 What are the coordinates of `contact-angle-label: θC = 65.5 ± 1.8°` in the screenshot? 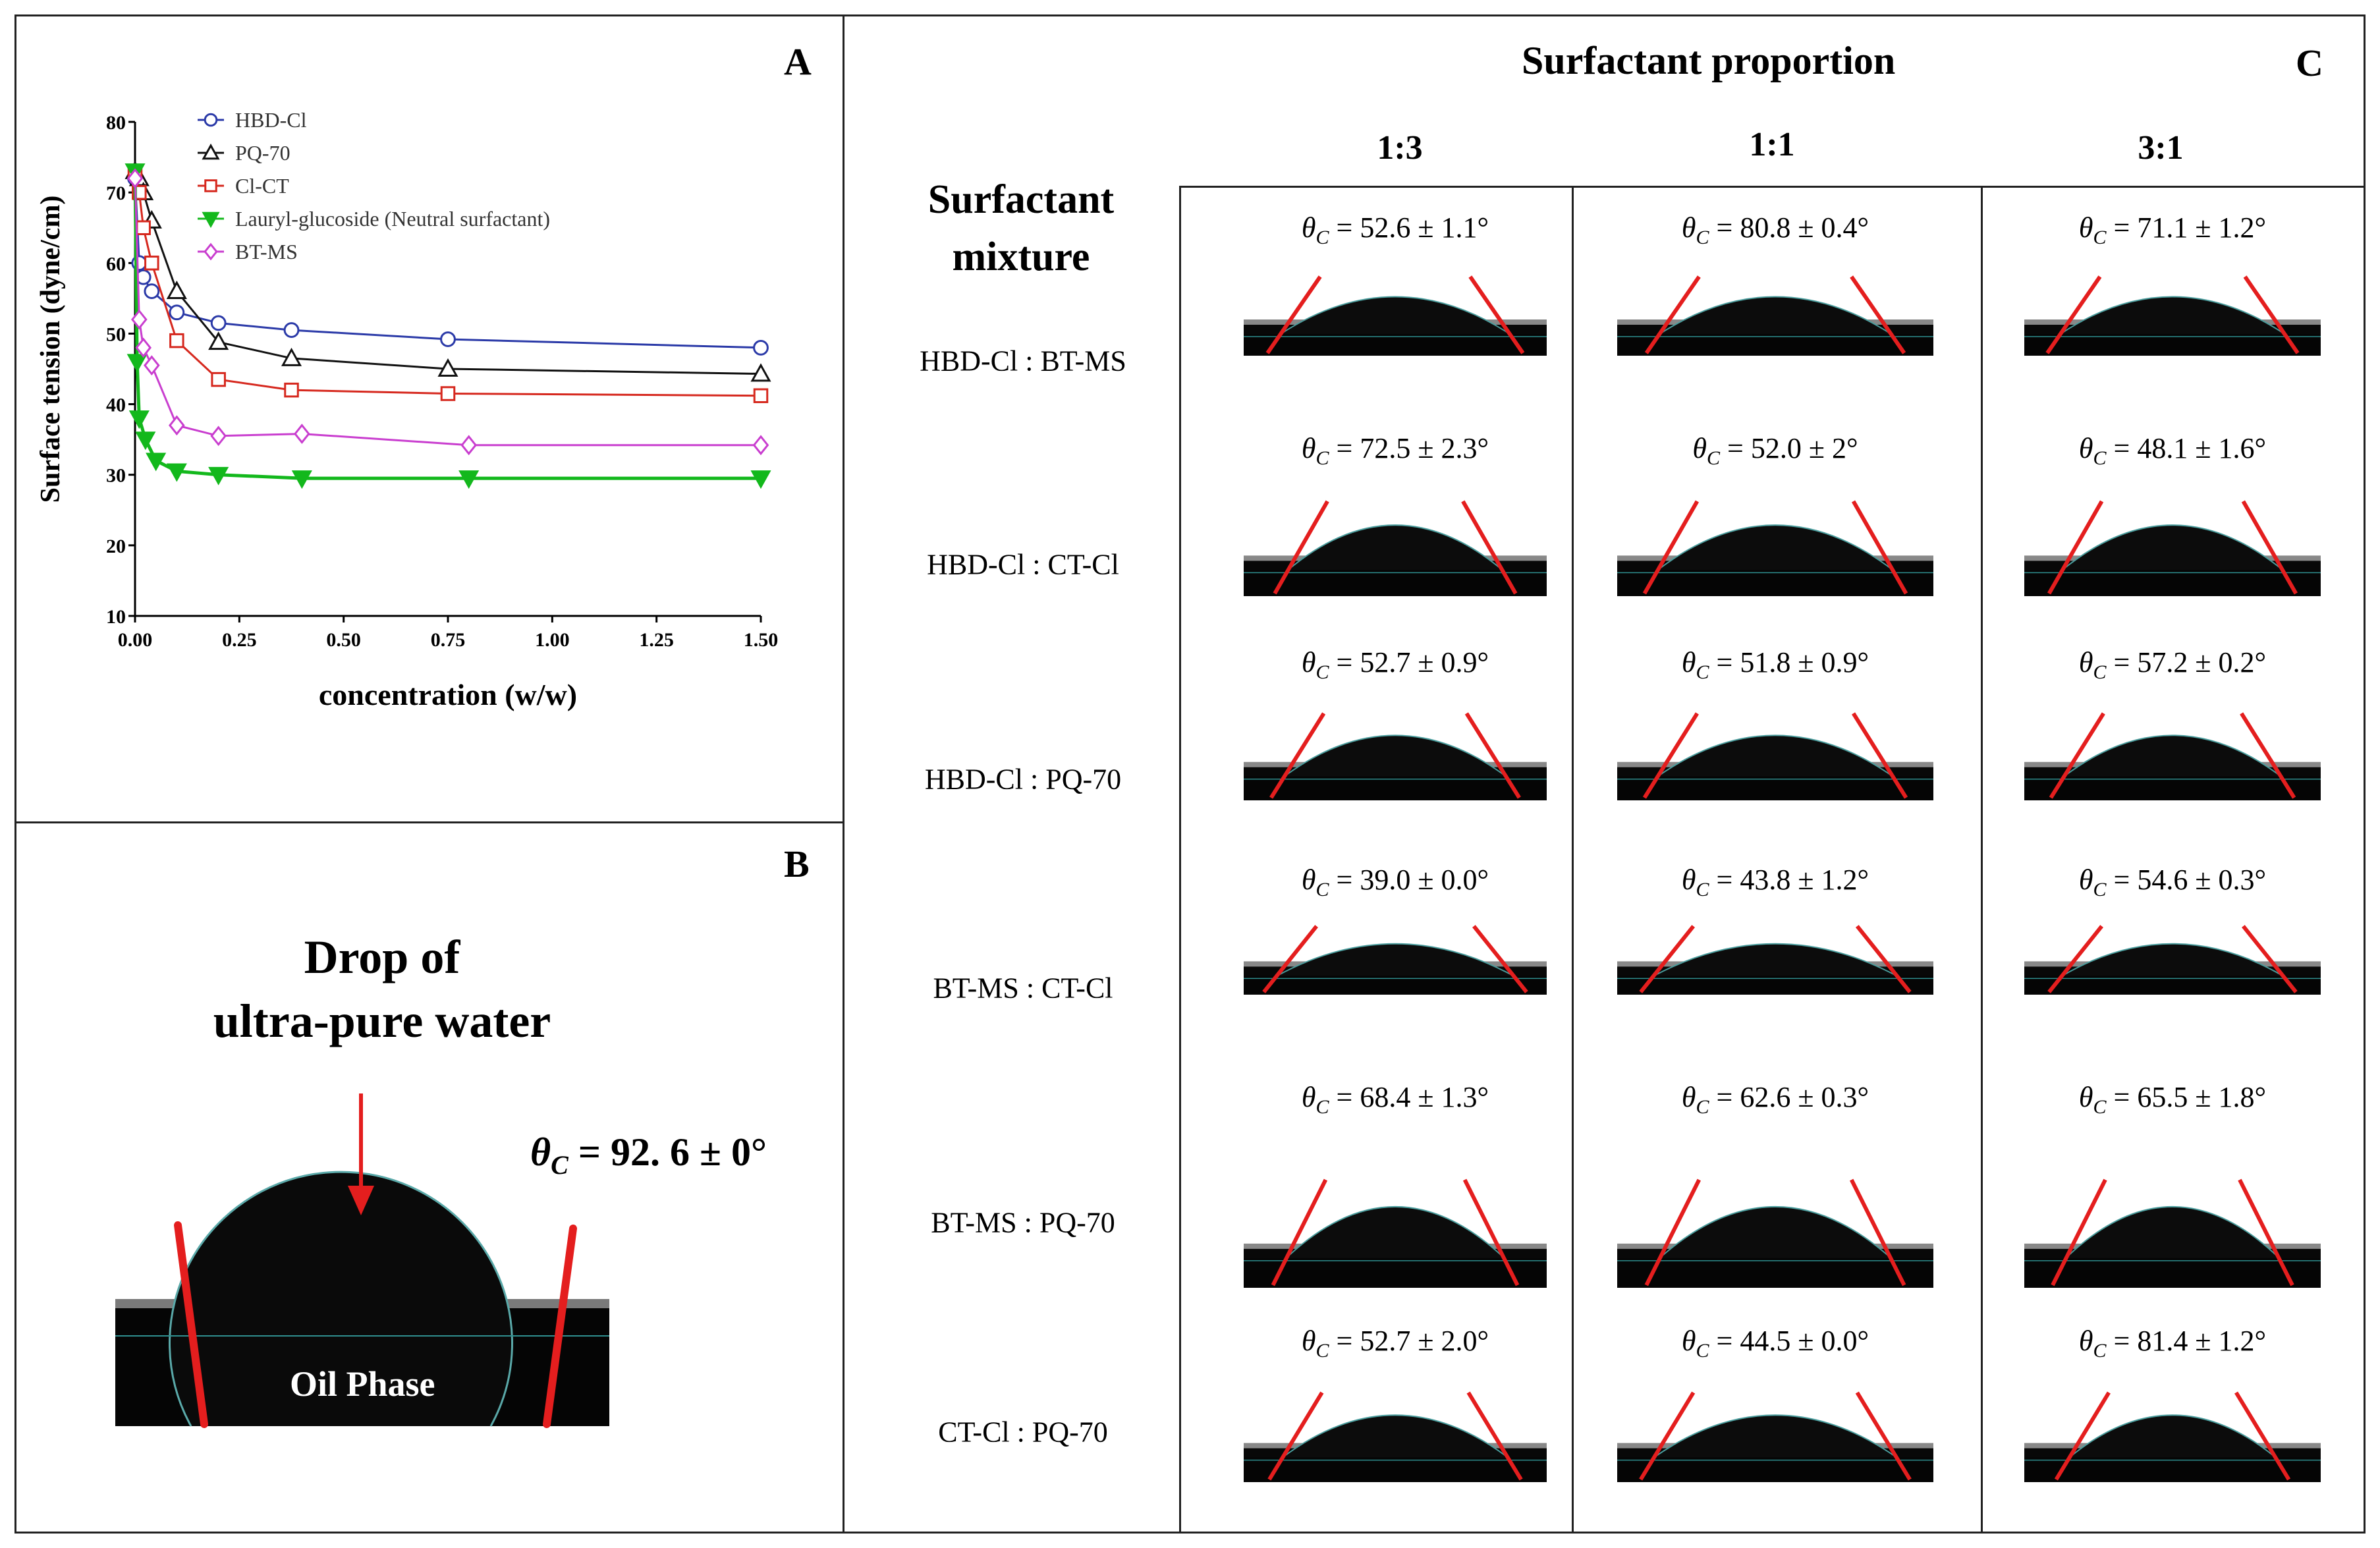 It's located at (2172, 1100).